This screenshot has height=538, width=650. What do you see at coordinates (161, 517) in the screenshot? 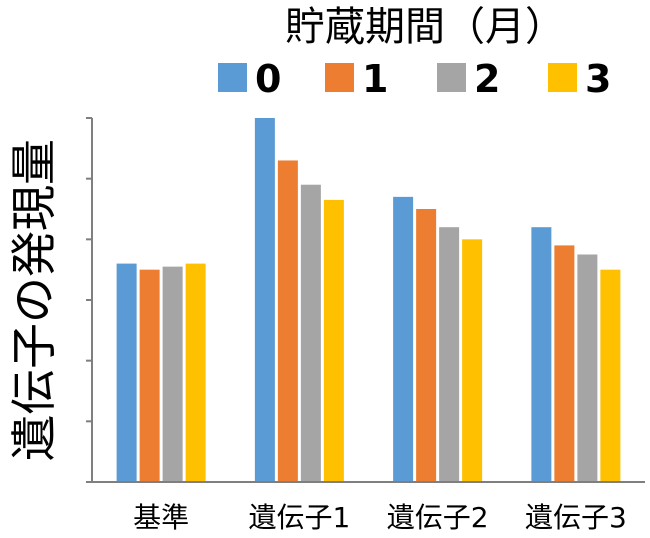
I see `x-tick-label-1: 基準` at bounding box center [161, 517].